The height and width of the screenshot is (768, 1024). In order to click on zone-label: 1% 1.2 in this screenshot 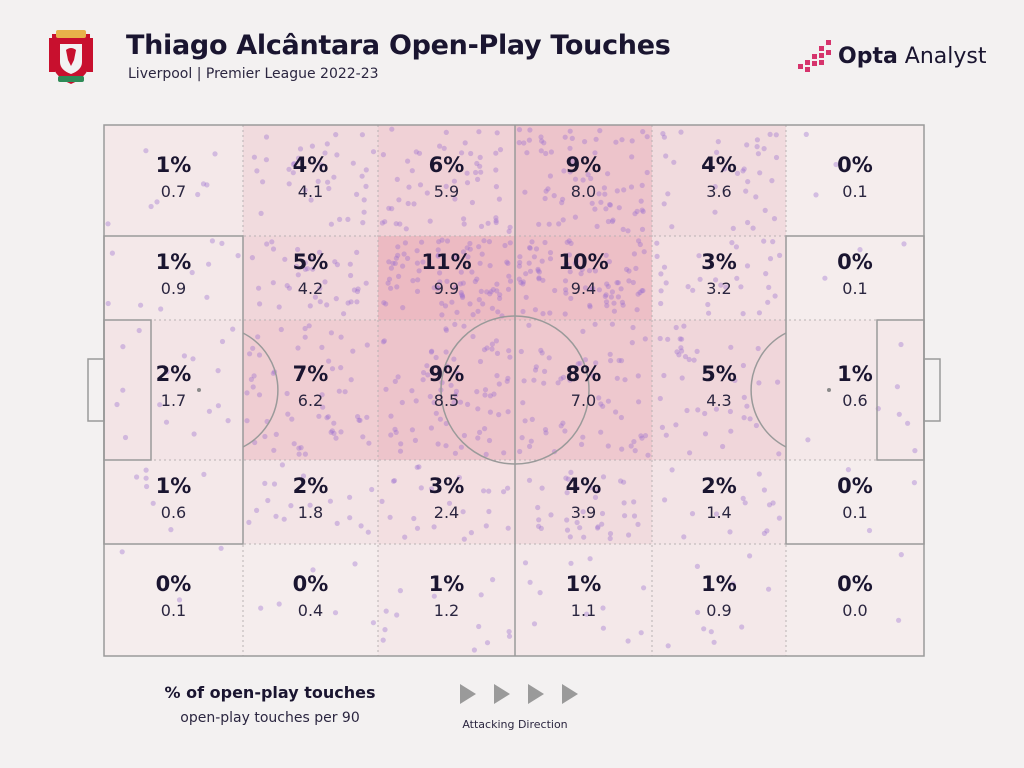, I will do `click(447, 598)`.